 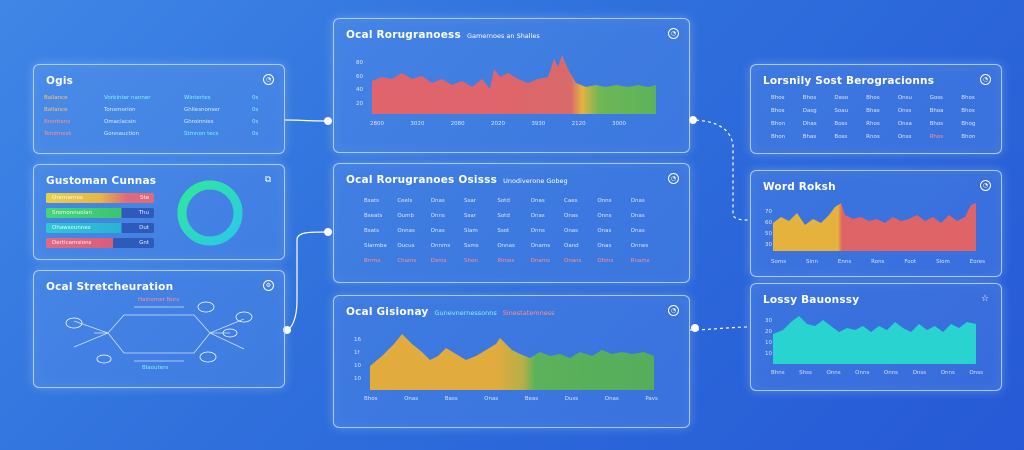 What do you see at coordinates (809, 137) in the screenshot?
I see `table-cell: Bhas` at bounding box center [809, 137].